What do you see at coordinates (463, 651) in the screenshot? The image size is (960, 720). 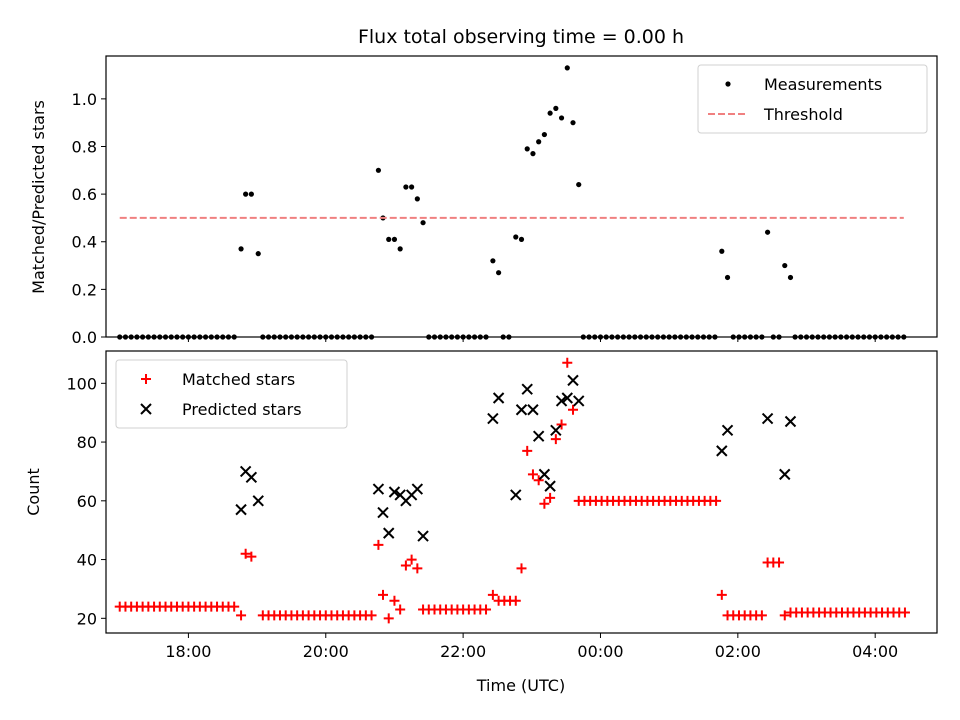 I see `x-tick-label: 22:00` at bounding box center [463, 651].